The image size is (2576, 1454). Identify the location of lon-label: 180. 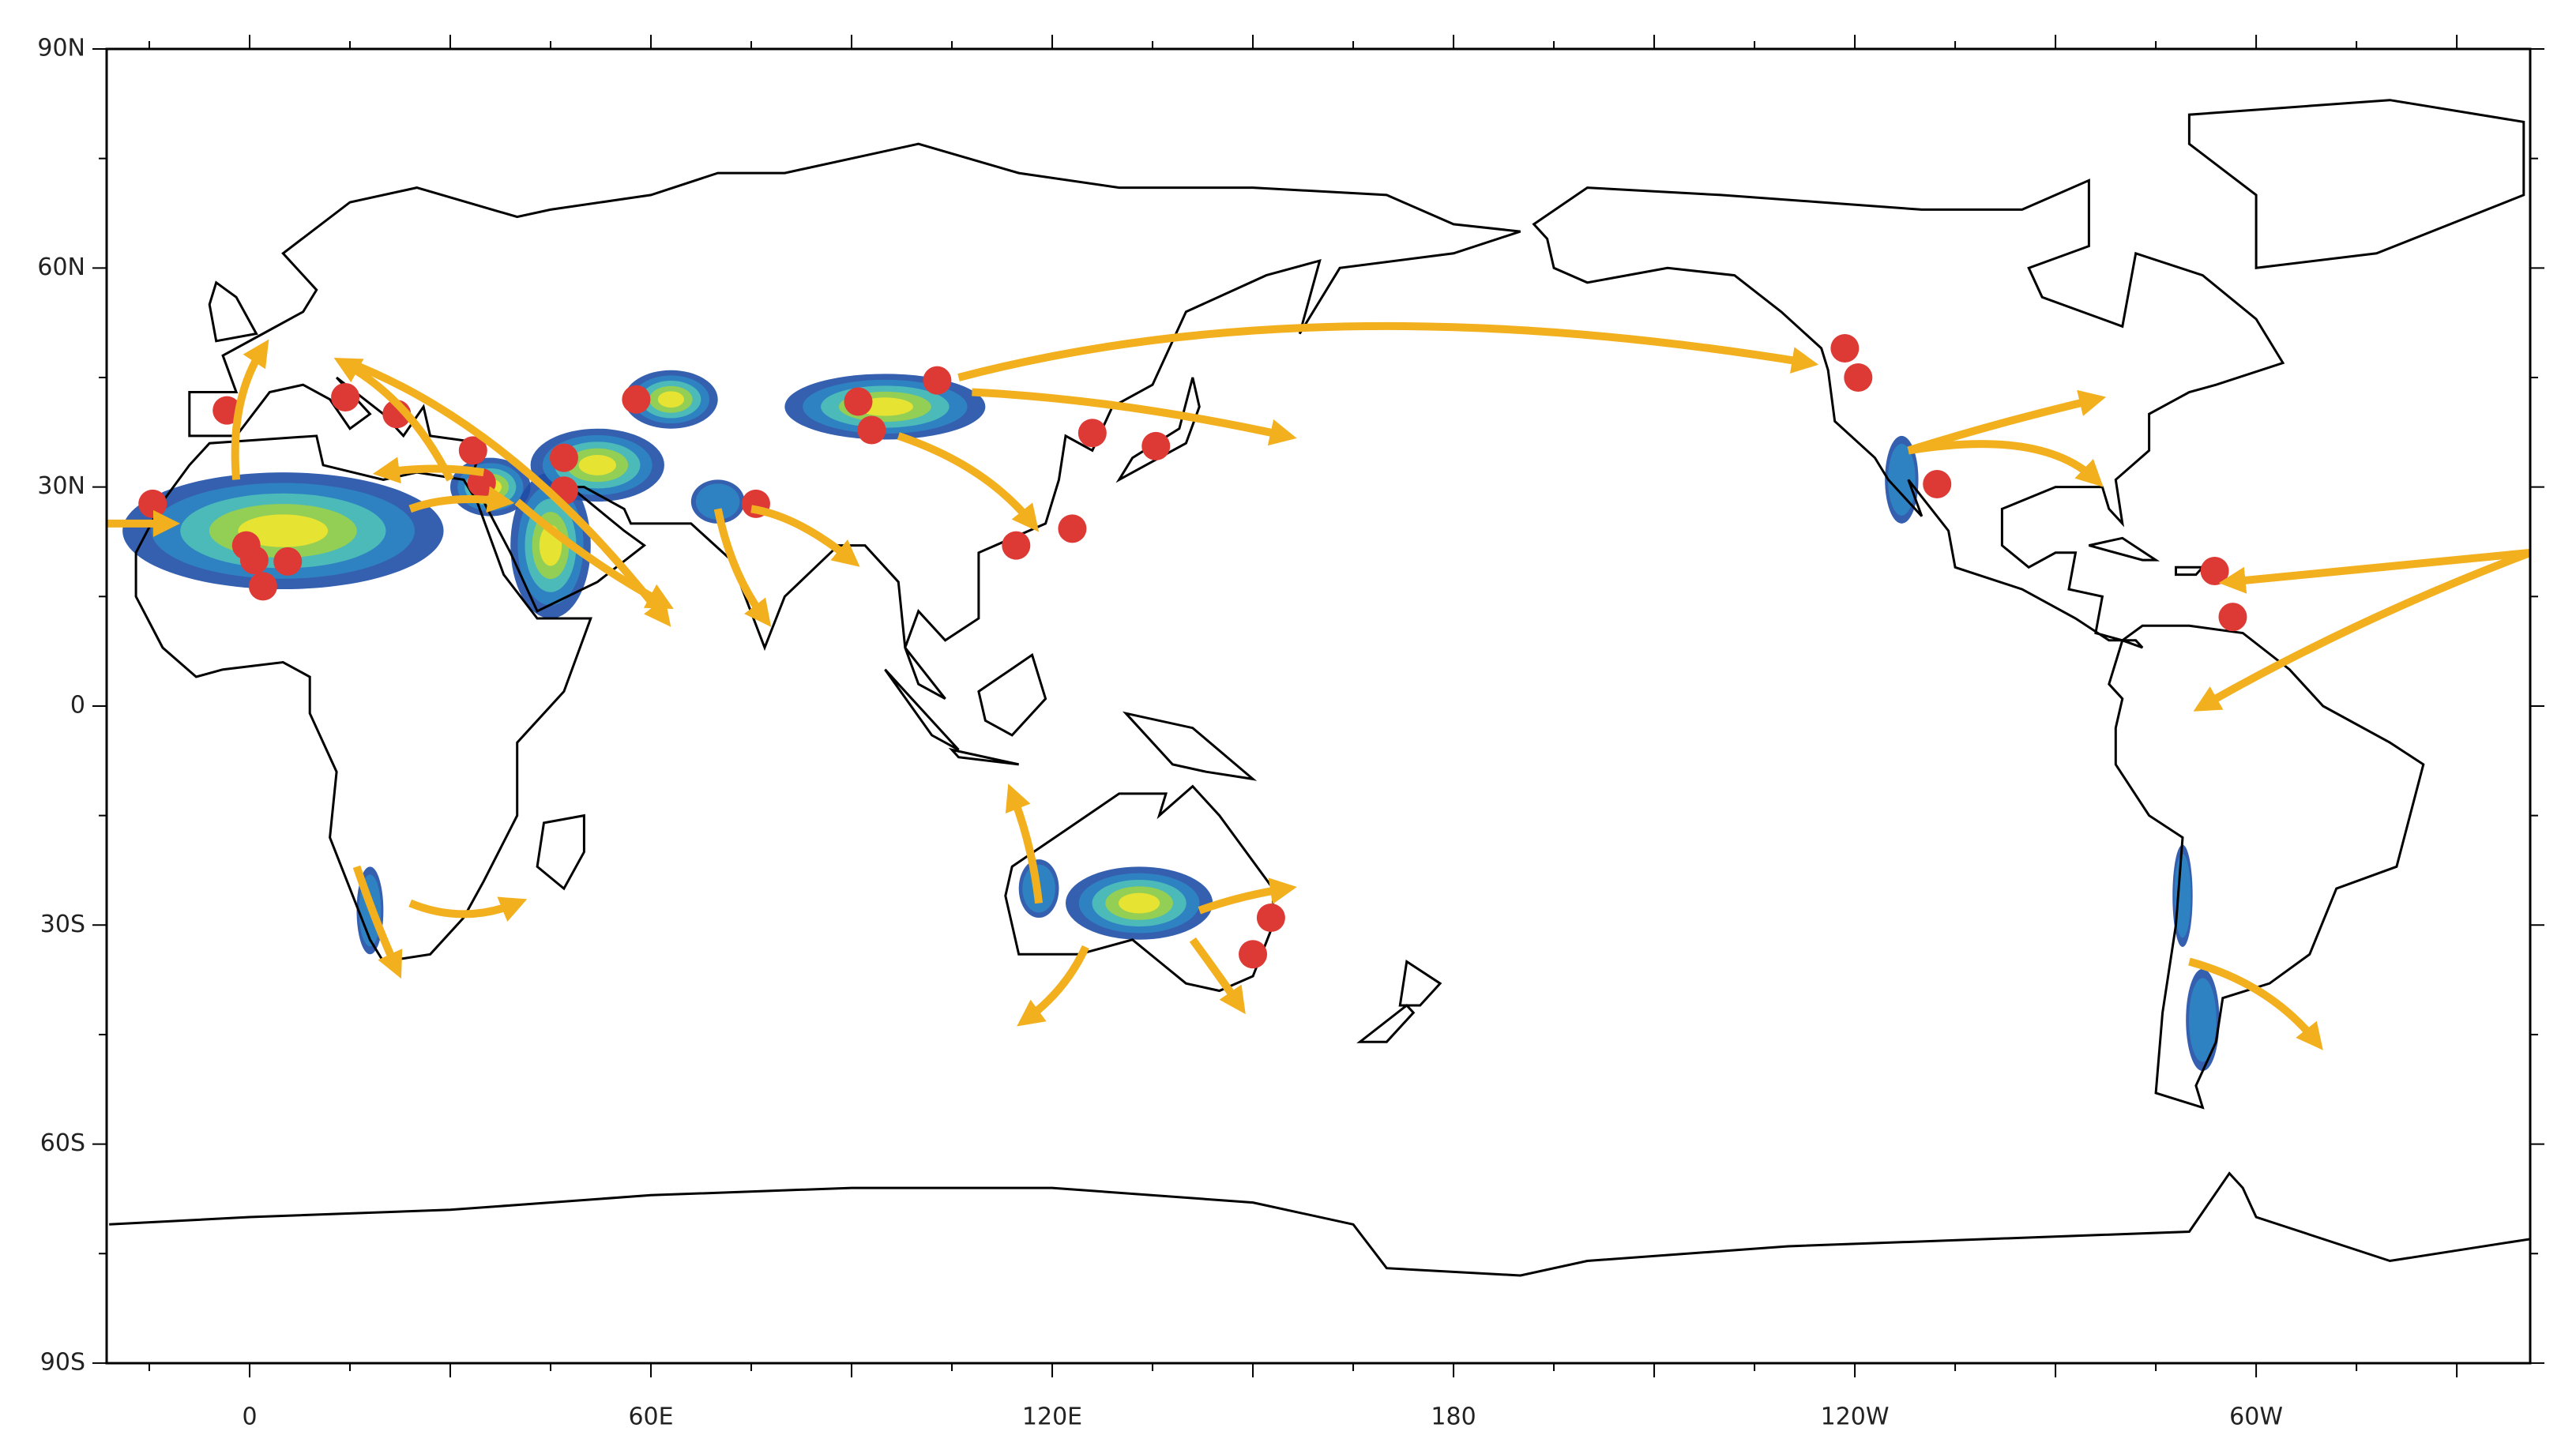
(1453, 1417).